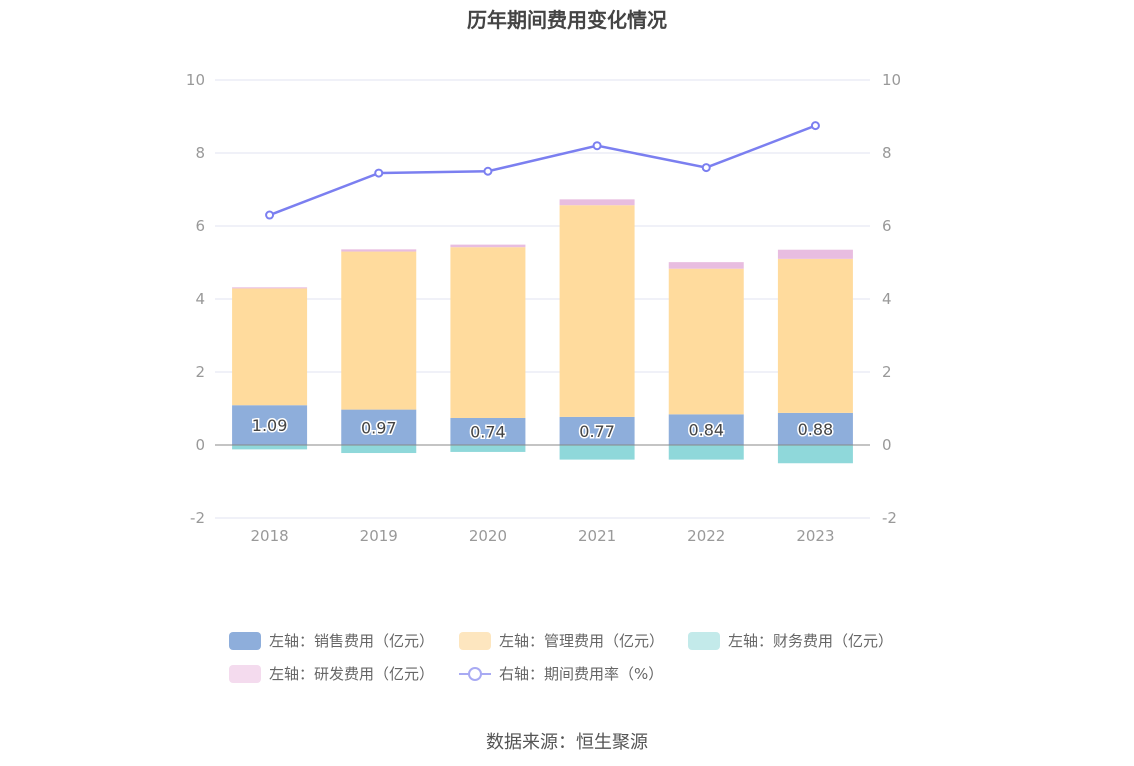 The width and height of the screenshot is (1134, 766). I want to click on chart-title: 历年期间费用变化情况, so click(567, 20).